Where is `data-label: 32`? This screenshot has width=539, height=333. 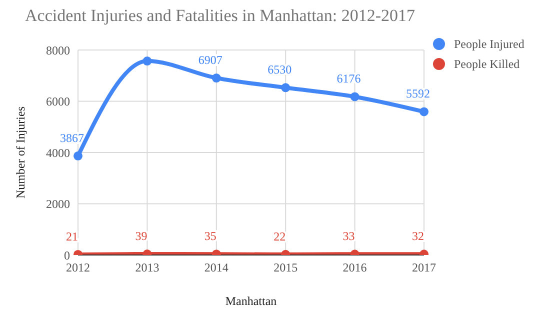
data-label: 32 is located at coordinates (418, 236).